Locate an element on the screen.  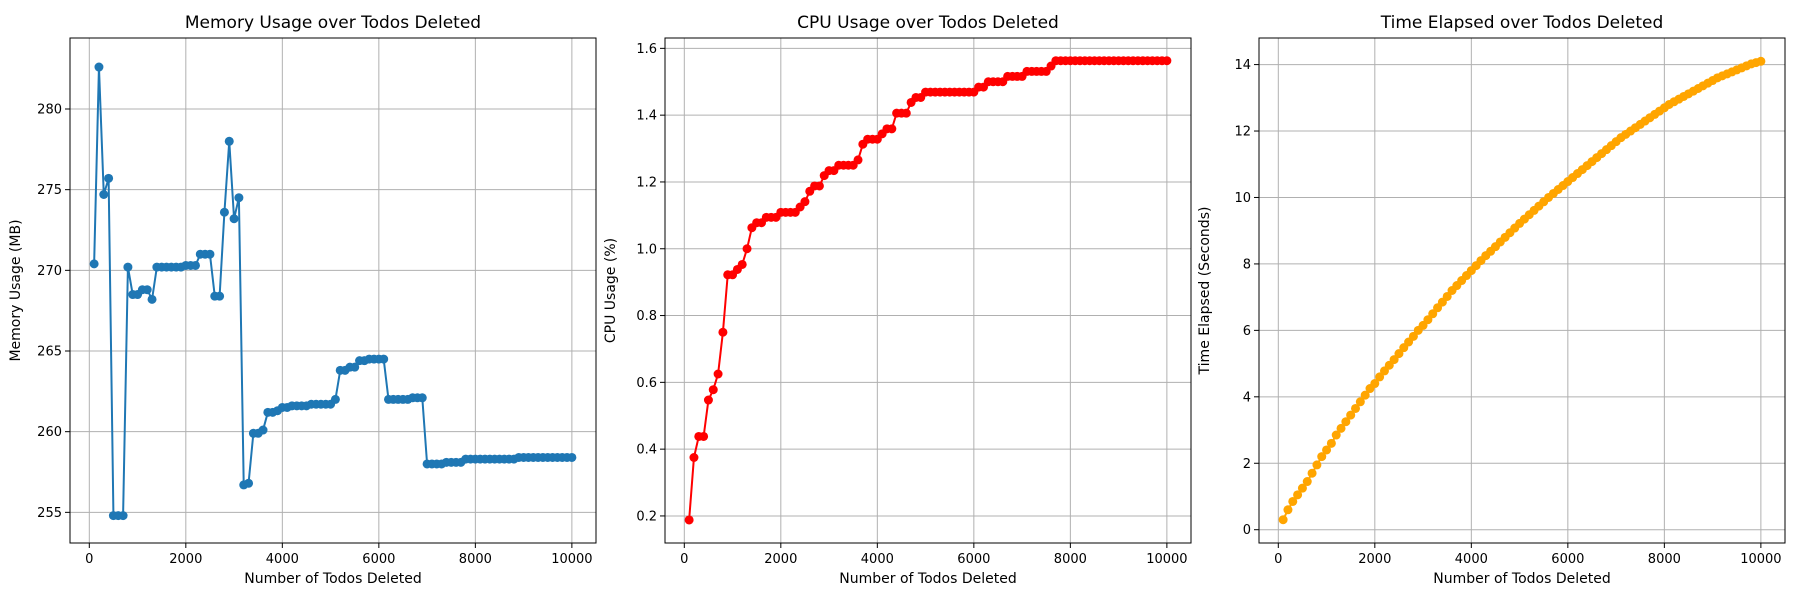
y-tick-label: 1.2 is located at coordinates (646, 182).